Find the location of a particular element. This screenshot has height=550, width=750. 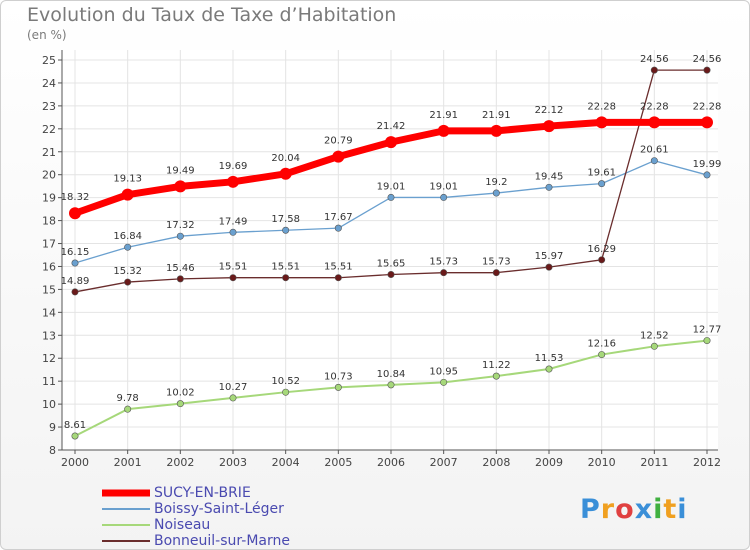

data-label: 17.32 is located at coordinates (180, 225).